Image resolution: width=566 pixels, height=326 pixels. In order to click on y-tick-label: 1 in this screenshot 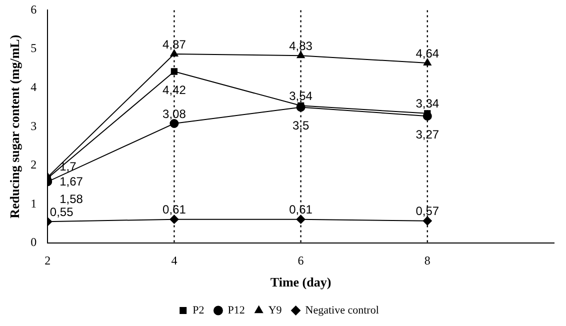, I will do `click(33, 203)`.